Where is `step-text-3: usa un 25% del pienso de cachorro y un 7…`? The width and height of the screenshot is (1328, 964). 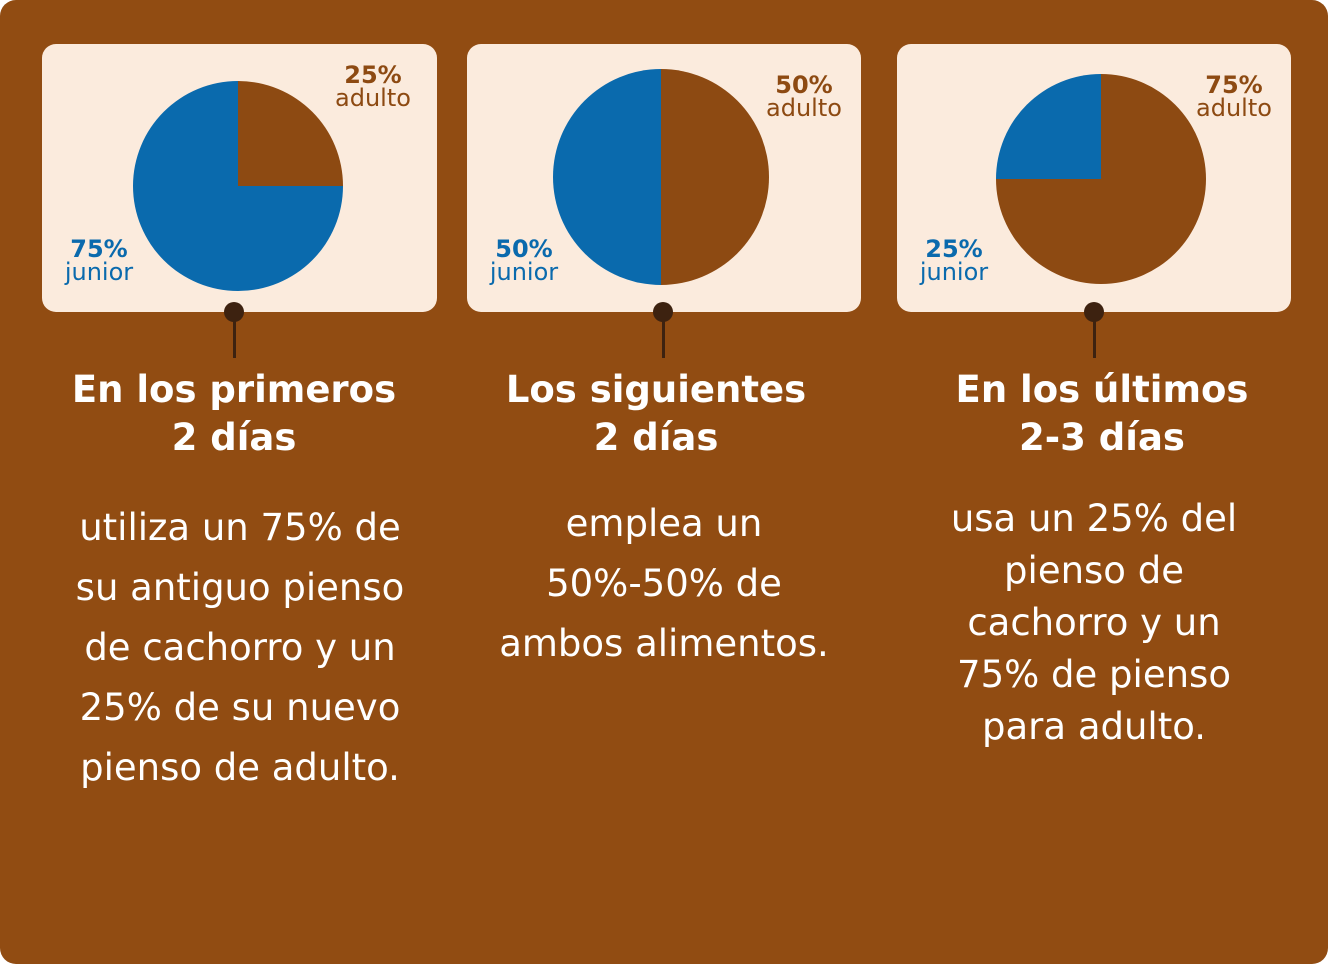
step-text-3: usa un 25% del pienso de cachorro y un 7… is located at coordinates (1094, 622).